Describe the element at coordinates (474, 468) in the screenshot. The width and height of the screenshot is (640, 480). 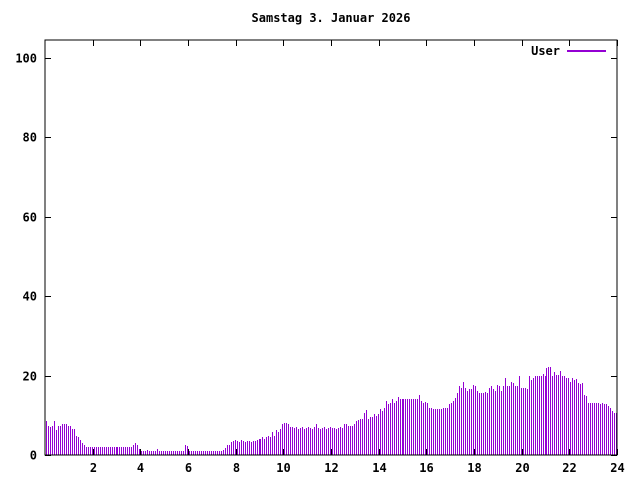
I see `x-tick-label: 18` at that location.